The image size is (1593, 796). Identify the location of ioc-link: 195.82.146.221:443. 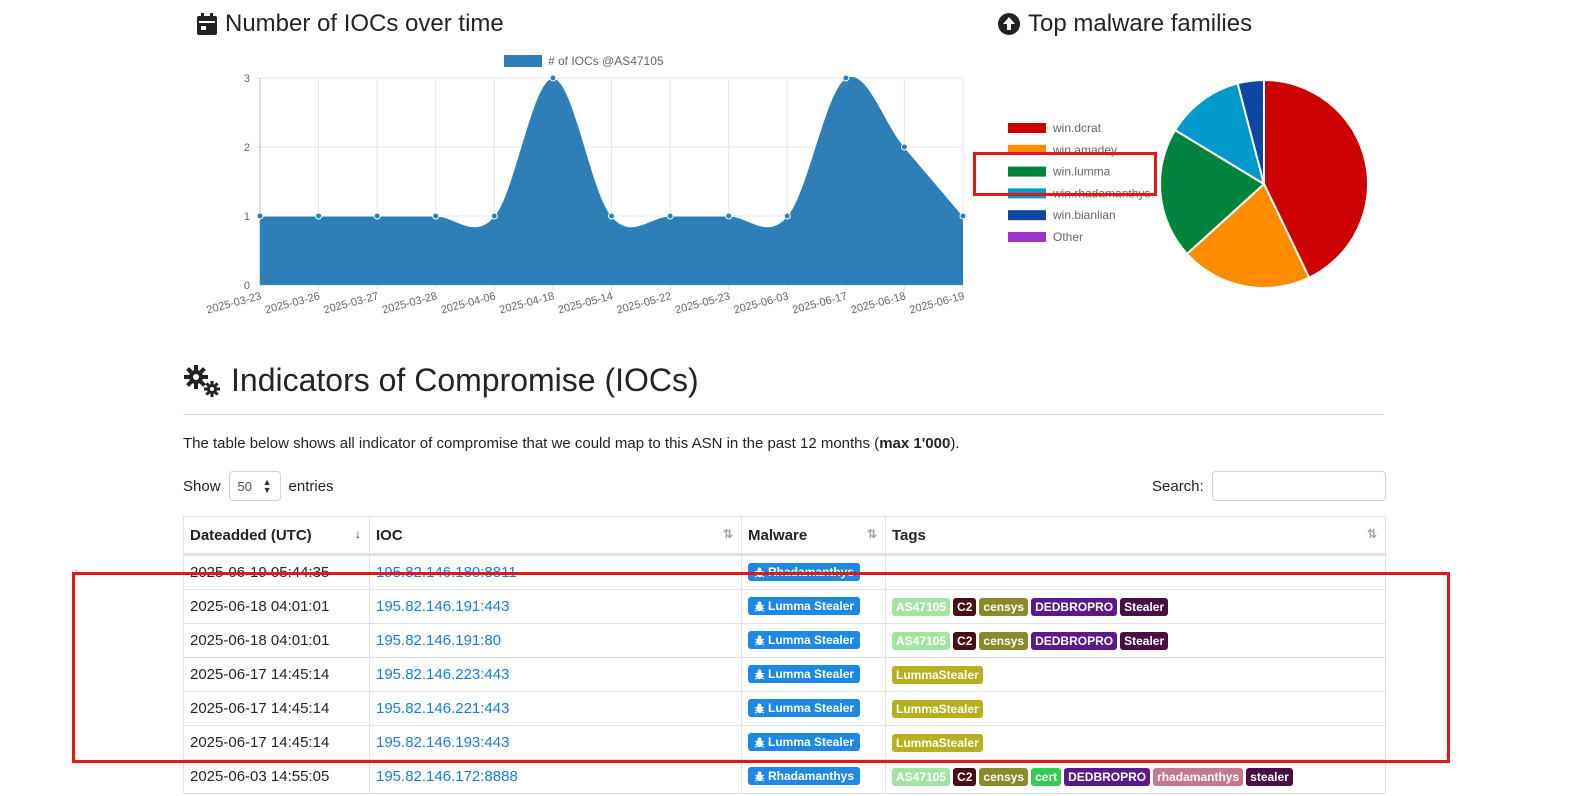
(443, 708).